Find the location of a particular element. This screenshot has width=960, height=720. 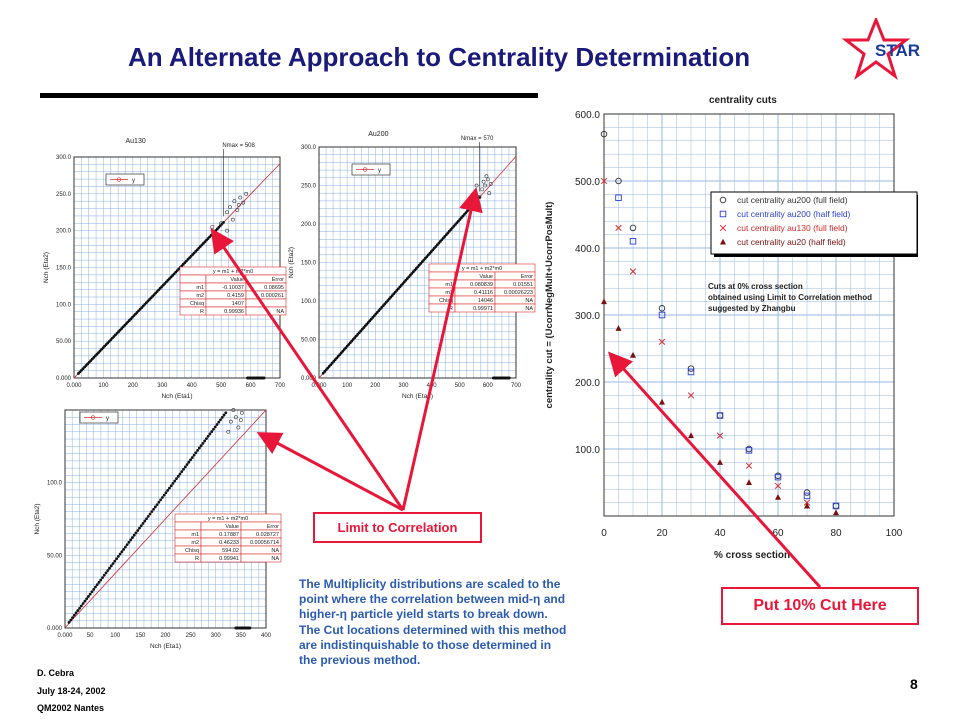

nmax-annotation: Nmax = 508 is located at coordinates (238, 146).